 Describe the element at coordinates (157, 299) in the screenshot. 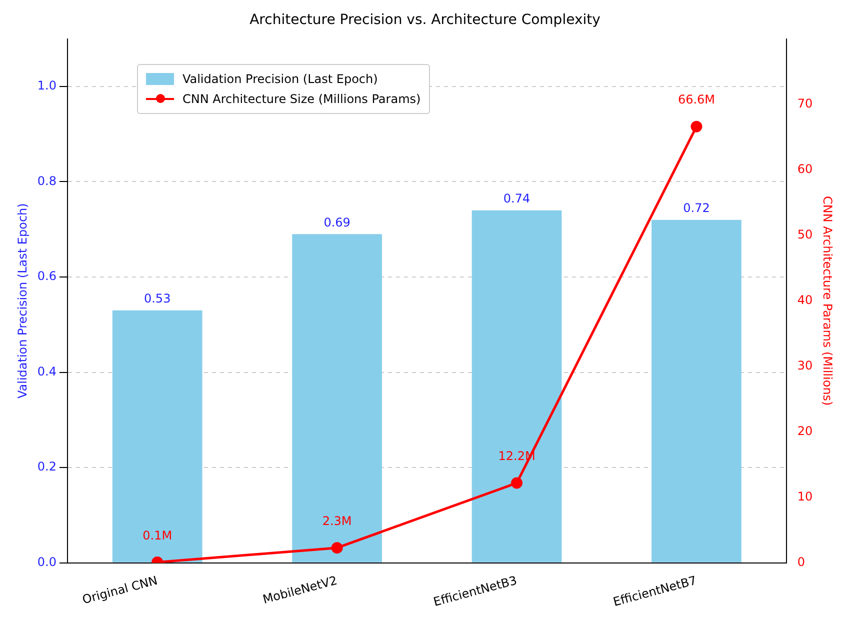

I see `data-label: 0.53` at that location.